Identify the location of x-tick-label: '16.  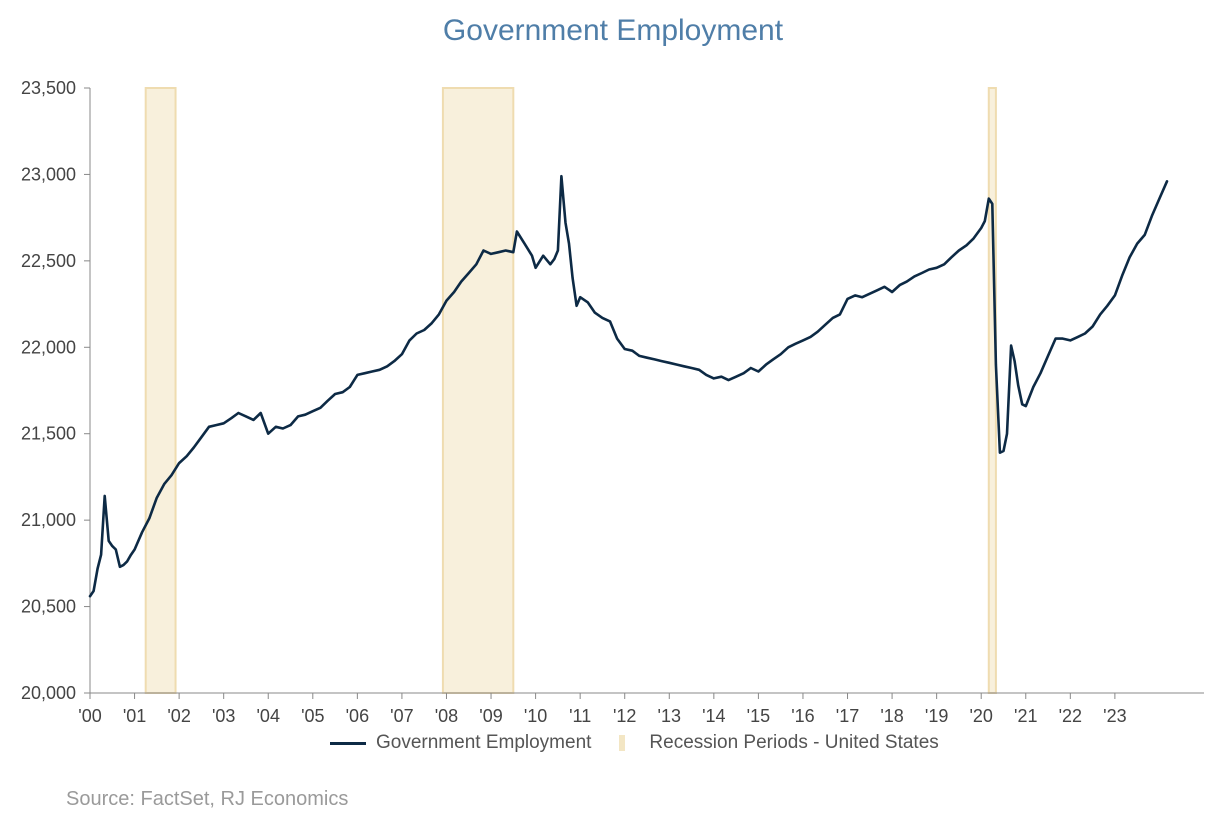
(802, 716).